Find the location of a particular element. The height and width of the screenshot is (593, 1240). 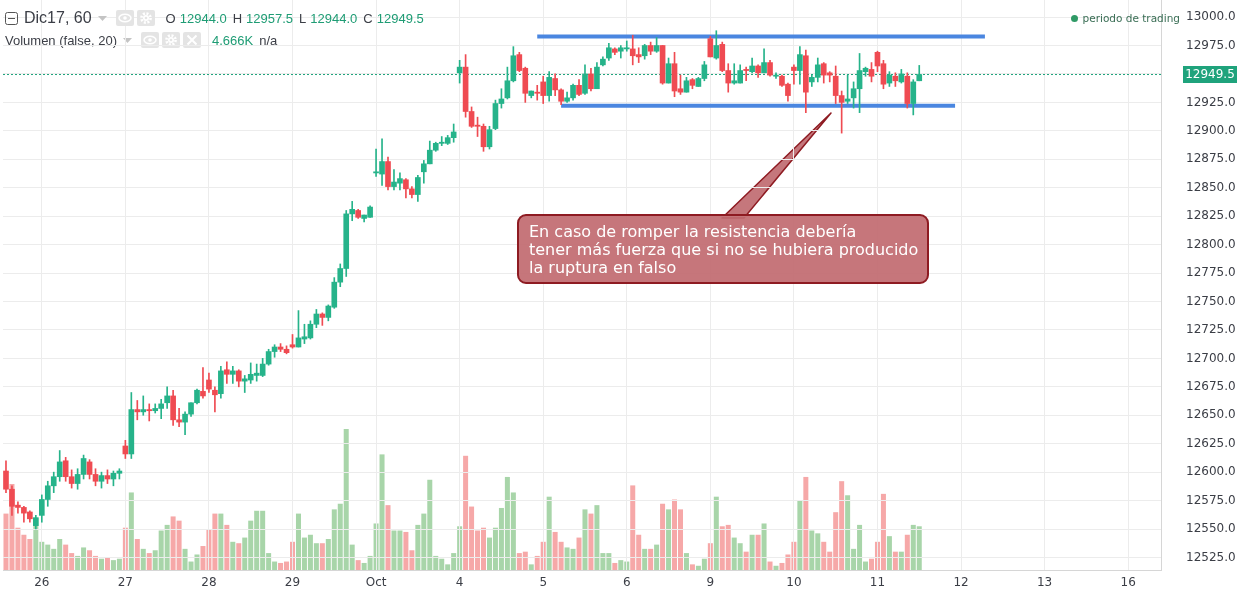

text: O 12944.0 H 12957.5 L 12944.0 C 12949.5 is located at coordinates (294, 18).